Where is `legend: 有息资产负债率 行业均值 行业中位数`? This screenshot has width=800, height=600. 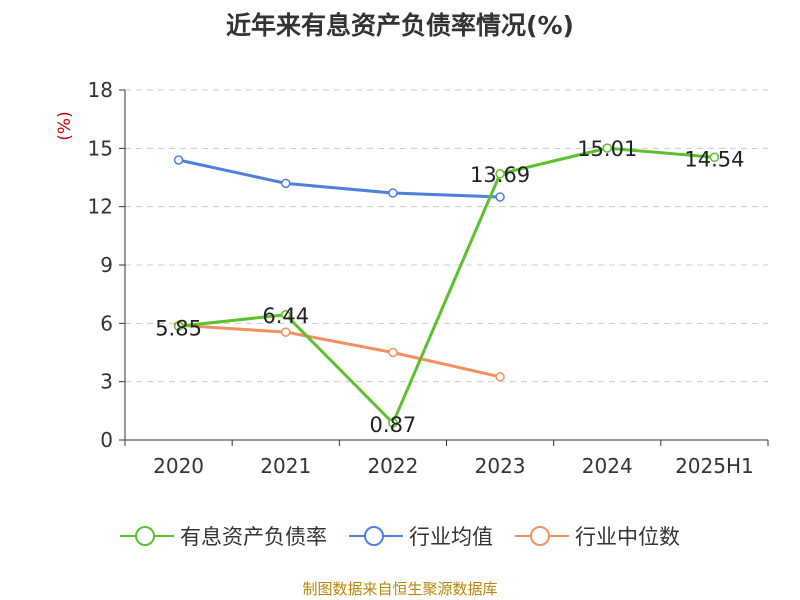 legend: 有息资产负债率 行业均值 行业中位数 is located at coordinates (400, 536).